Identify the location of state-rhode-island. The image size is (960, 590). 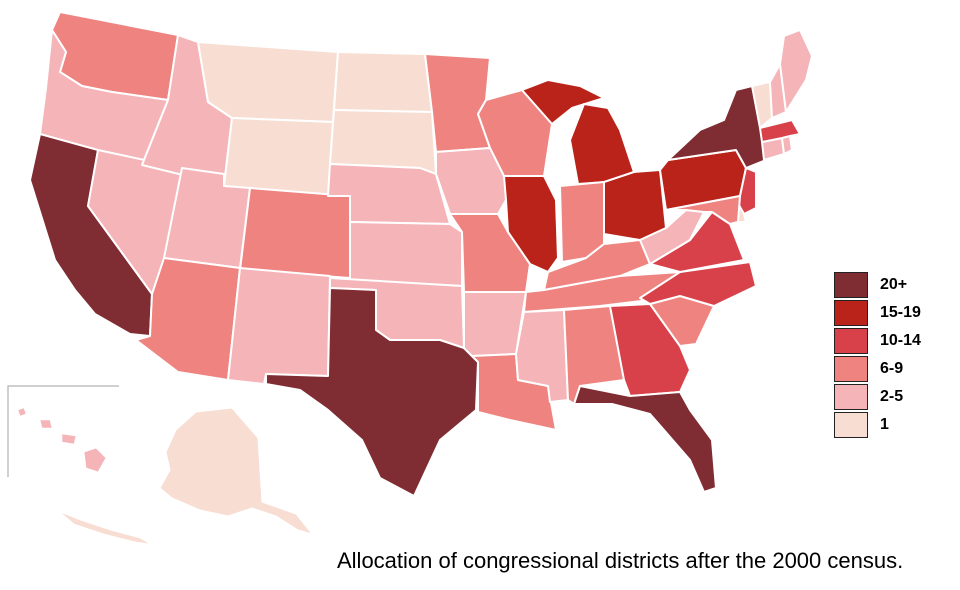
(787, 145).